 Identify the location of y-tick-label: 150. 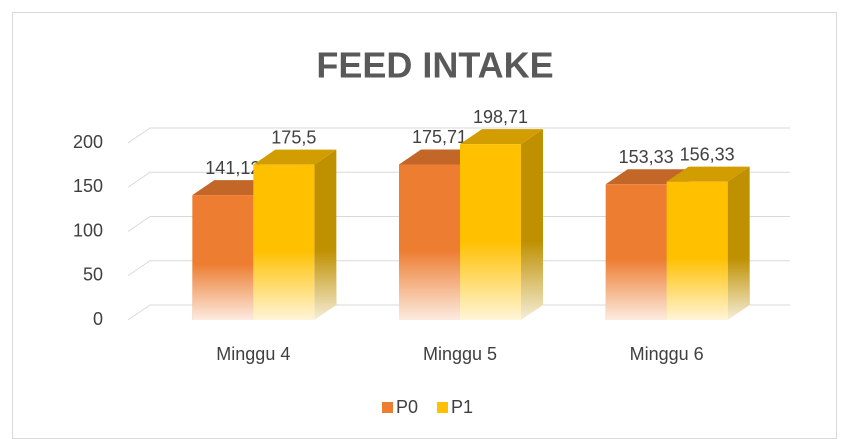
(88, 186).